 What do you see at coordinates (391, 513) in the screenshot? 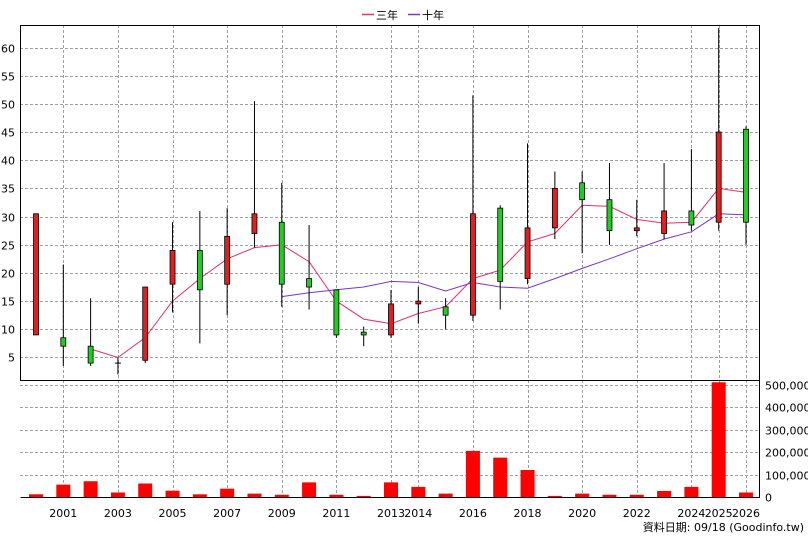
I see `x-tick-label: 2013` at bounding box center [391, 513].